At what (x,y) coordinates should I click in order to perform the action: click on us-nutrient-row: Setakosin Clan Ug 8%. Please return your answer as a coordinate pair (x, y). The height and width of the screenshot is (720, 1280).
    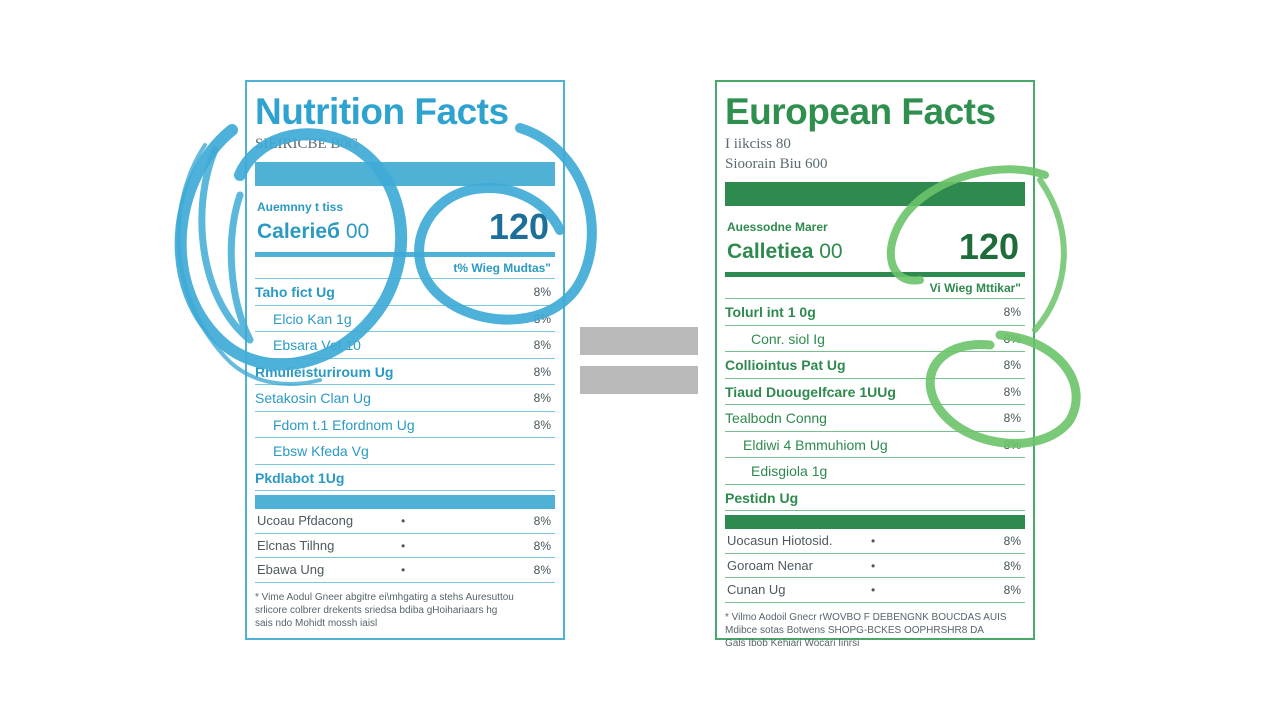
    Looking at the image, I should click on (405, 398).